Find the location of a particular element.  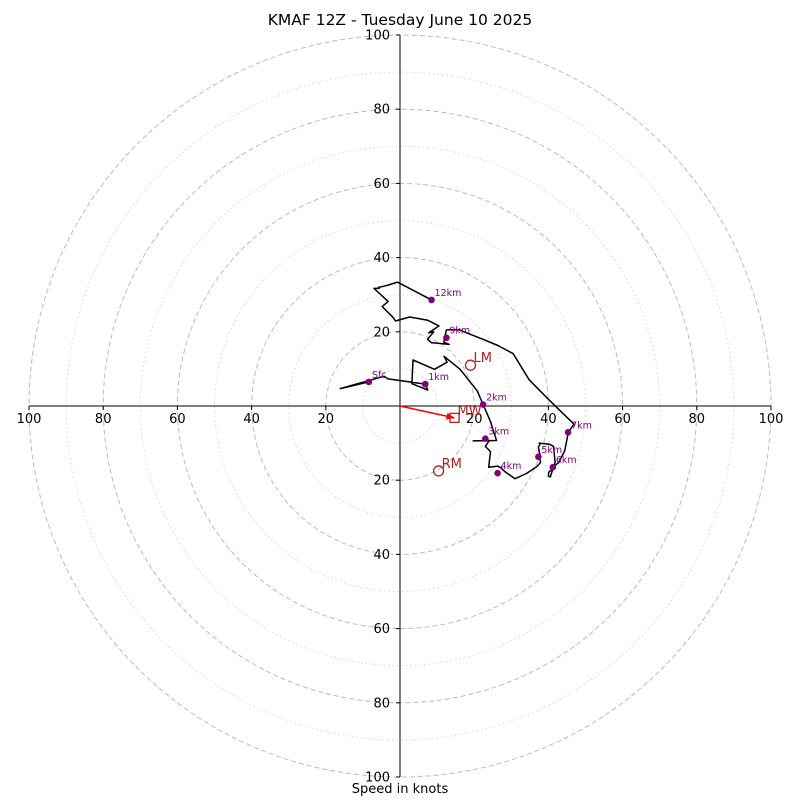

storm-motion-rm-marker is located at coordinates (438, 471).